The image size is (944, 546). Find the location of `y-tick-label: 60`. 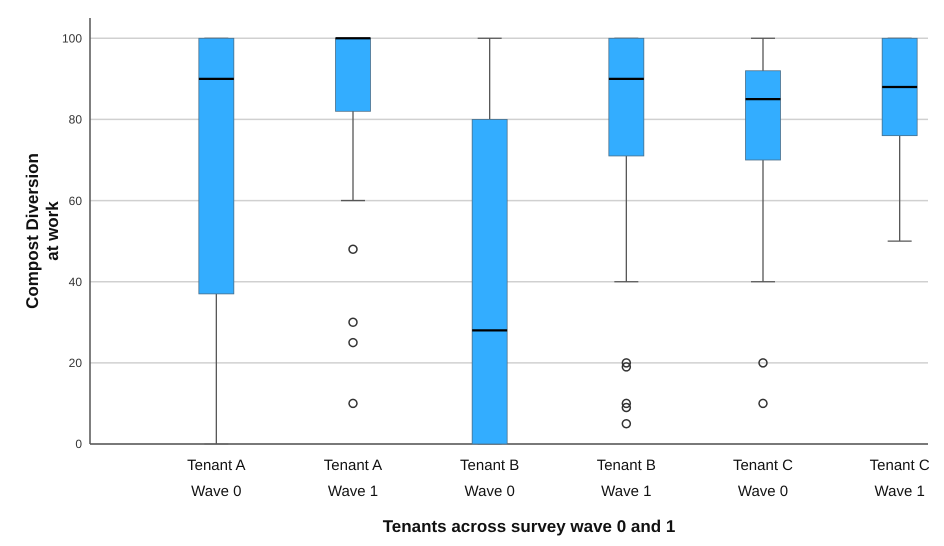

y-tick-label: 60 is located at coordinates (75, 201).